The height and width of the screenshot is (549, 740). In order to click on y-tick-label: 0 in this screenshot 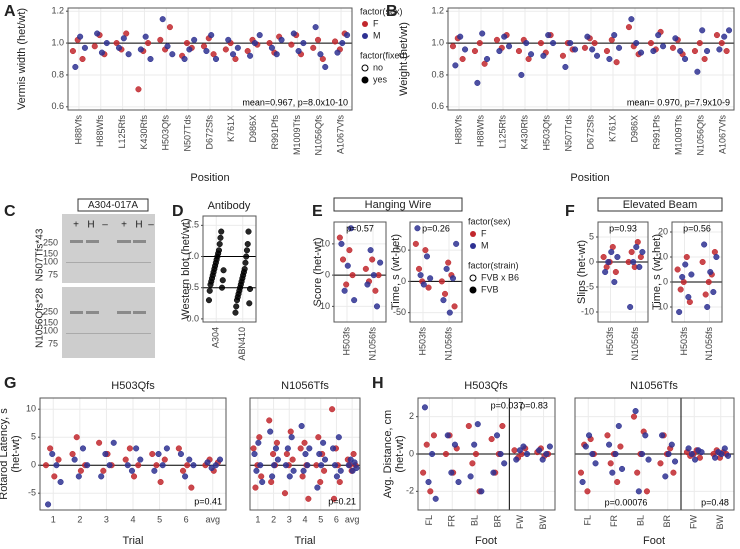, I will do `click(327, 275)`.